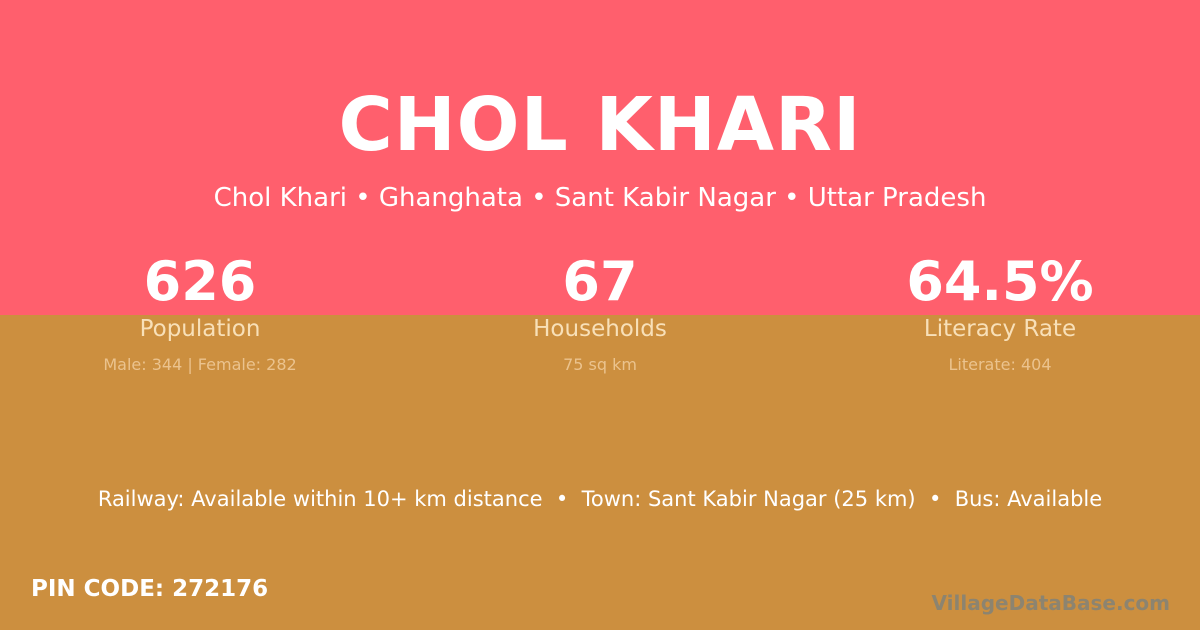 Image resolution: width=1200 pixels, height=630 pixels. Describe the element at coordinates (1000, 364) in the screenshot. I see `stat-detail: Literate: 404` at that location.